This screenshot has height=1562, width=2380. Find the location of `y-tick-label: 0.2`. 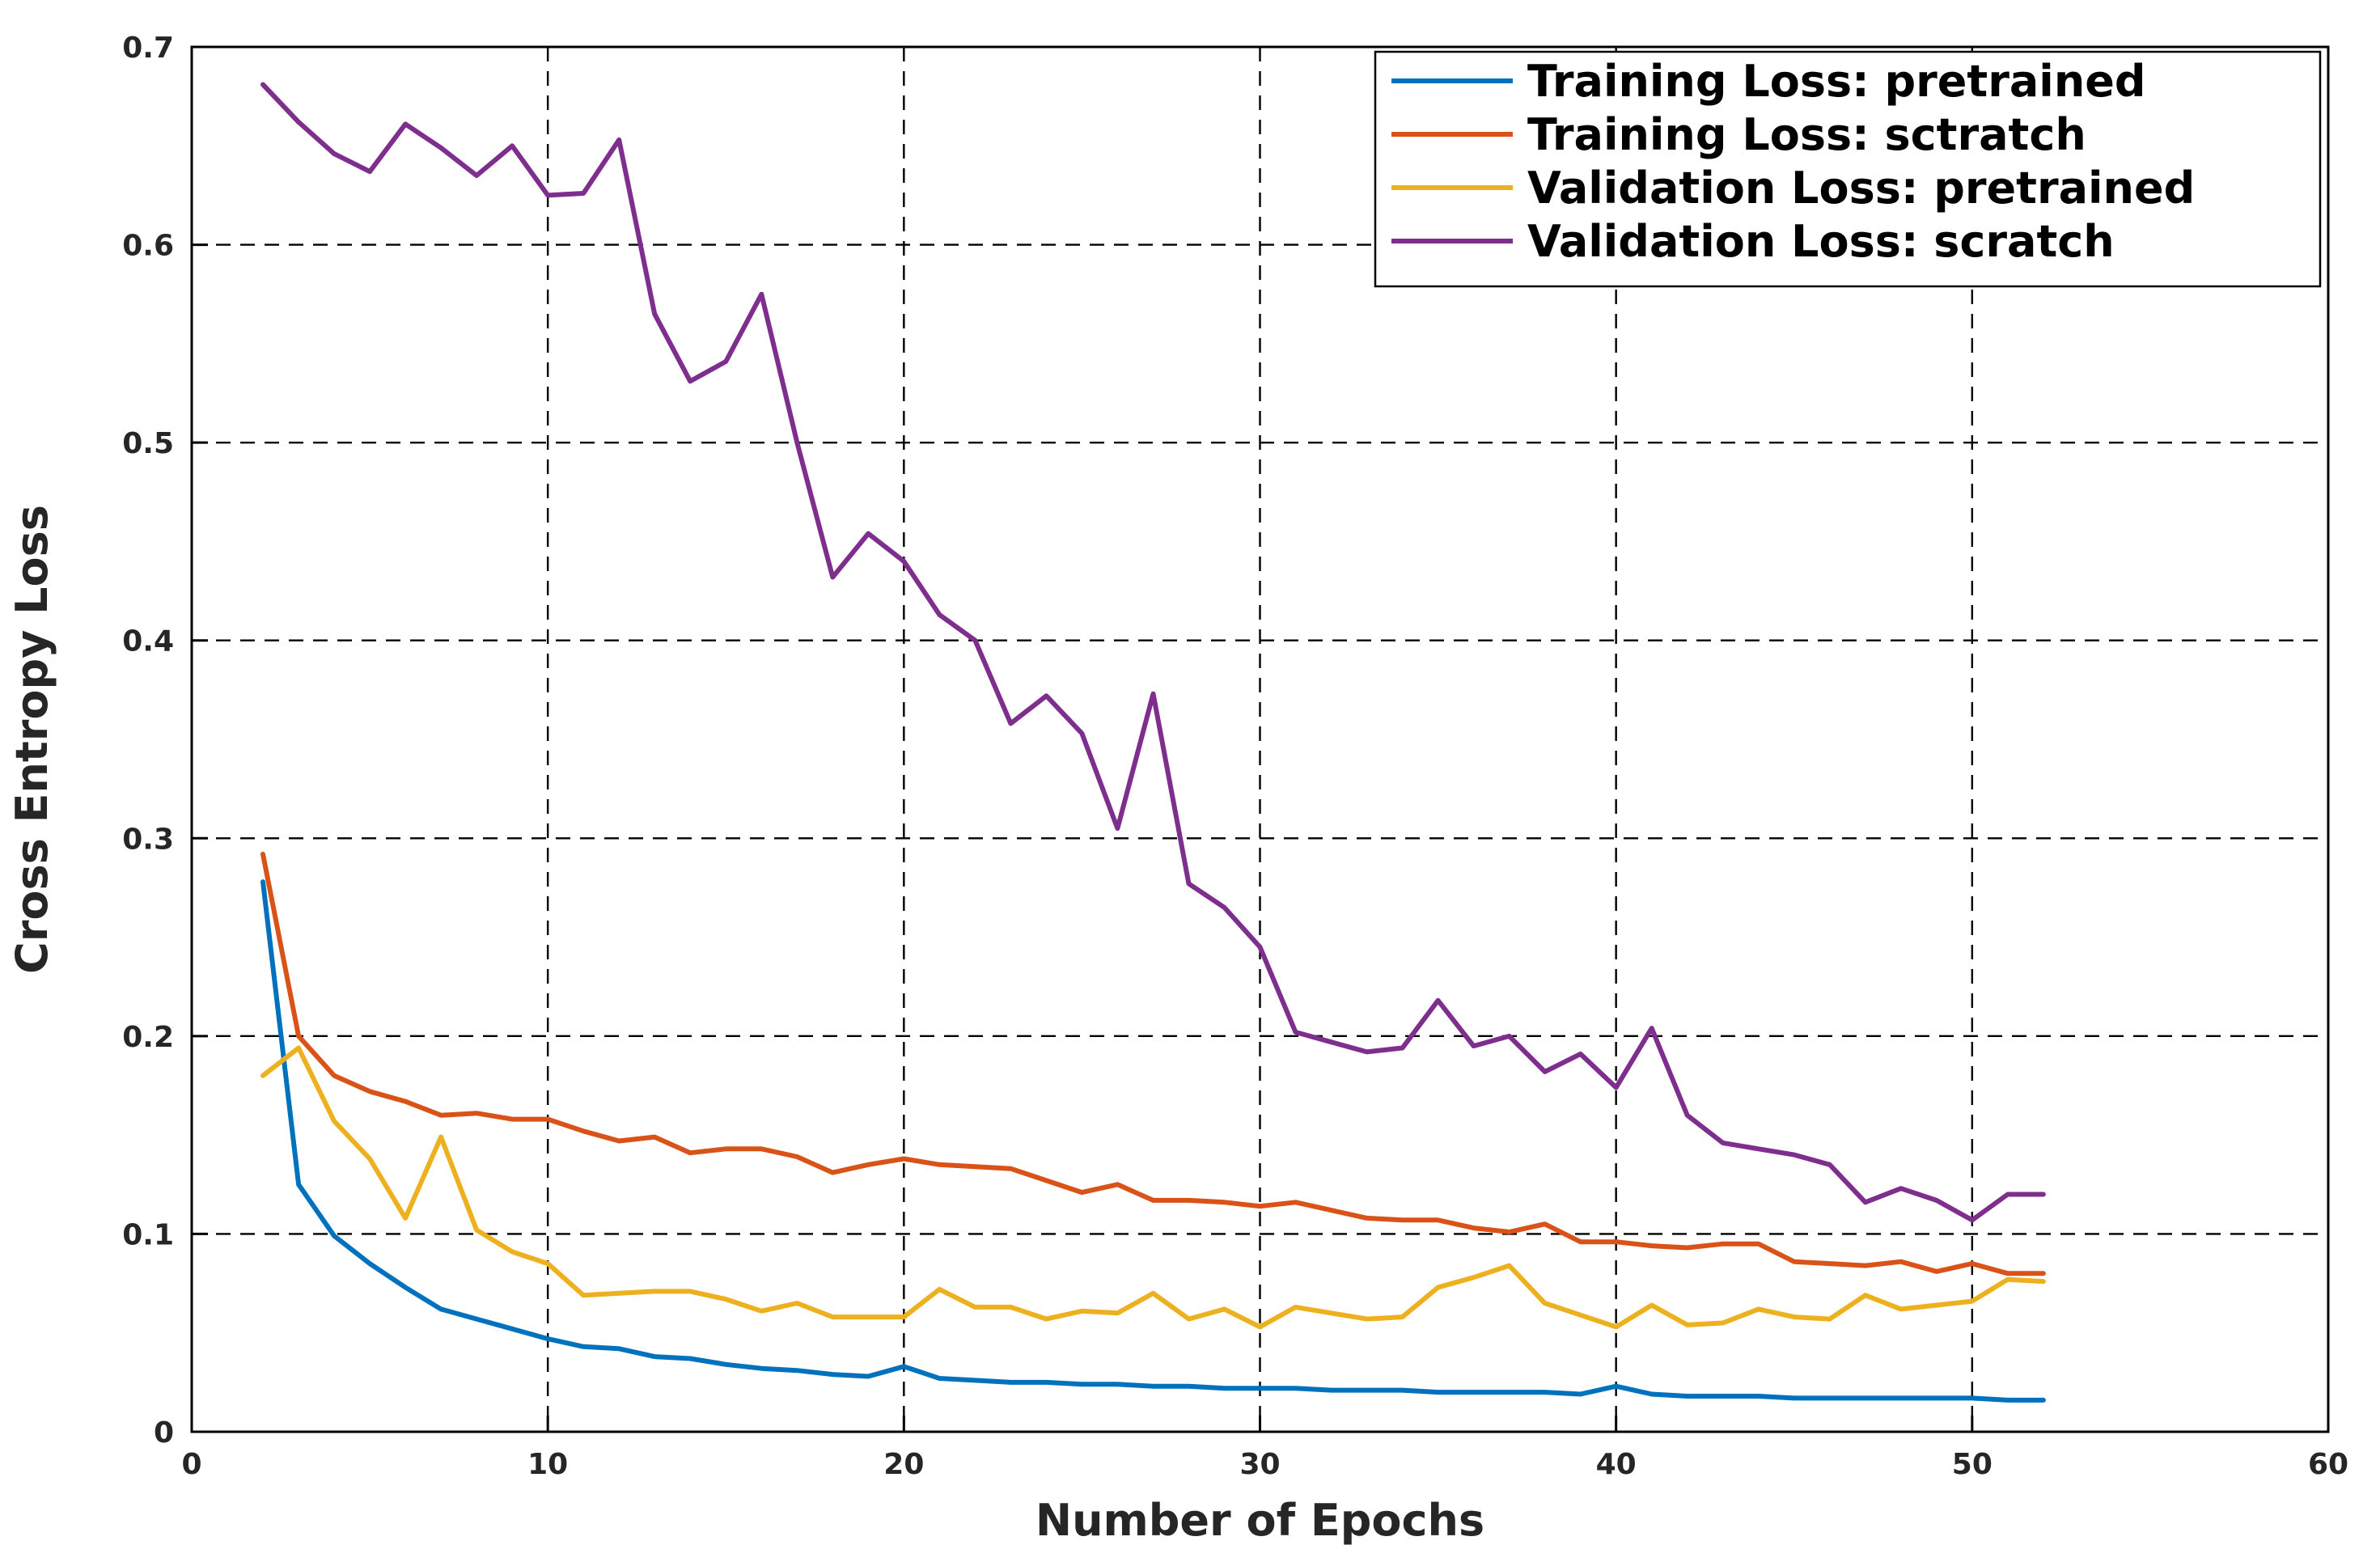

y-tick-label: 0.2 is located at coordinates (148, 1037).